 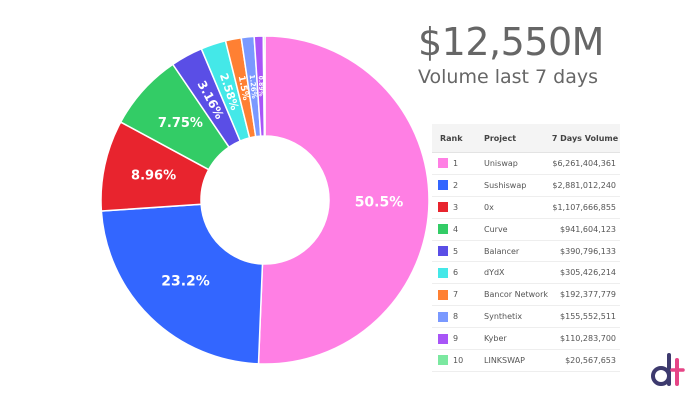 What do you see at coordinates (588, 295) in the screenshot?
I see `volume-value: $192,377,779` at bounding box center [588, 295].